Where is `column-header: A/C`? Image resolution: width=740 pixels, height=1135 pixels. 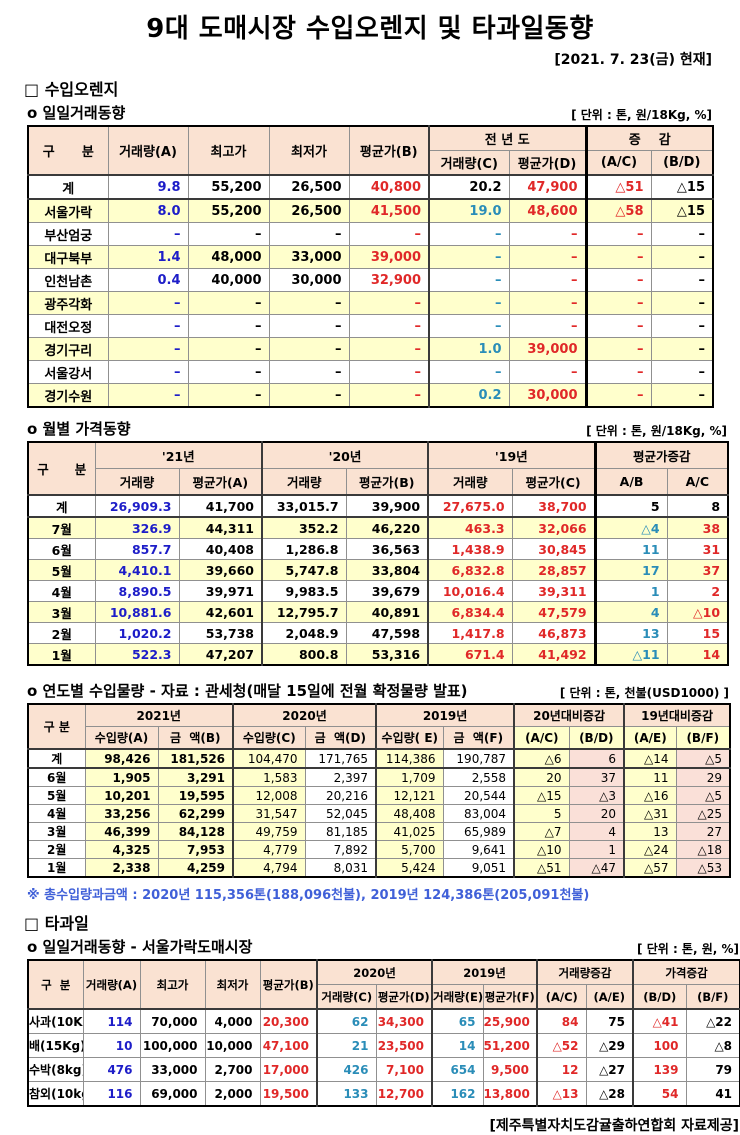
column-header: A/C is located at coordinates (697, 482).